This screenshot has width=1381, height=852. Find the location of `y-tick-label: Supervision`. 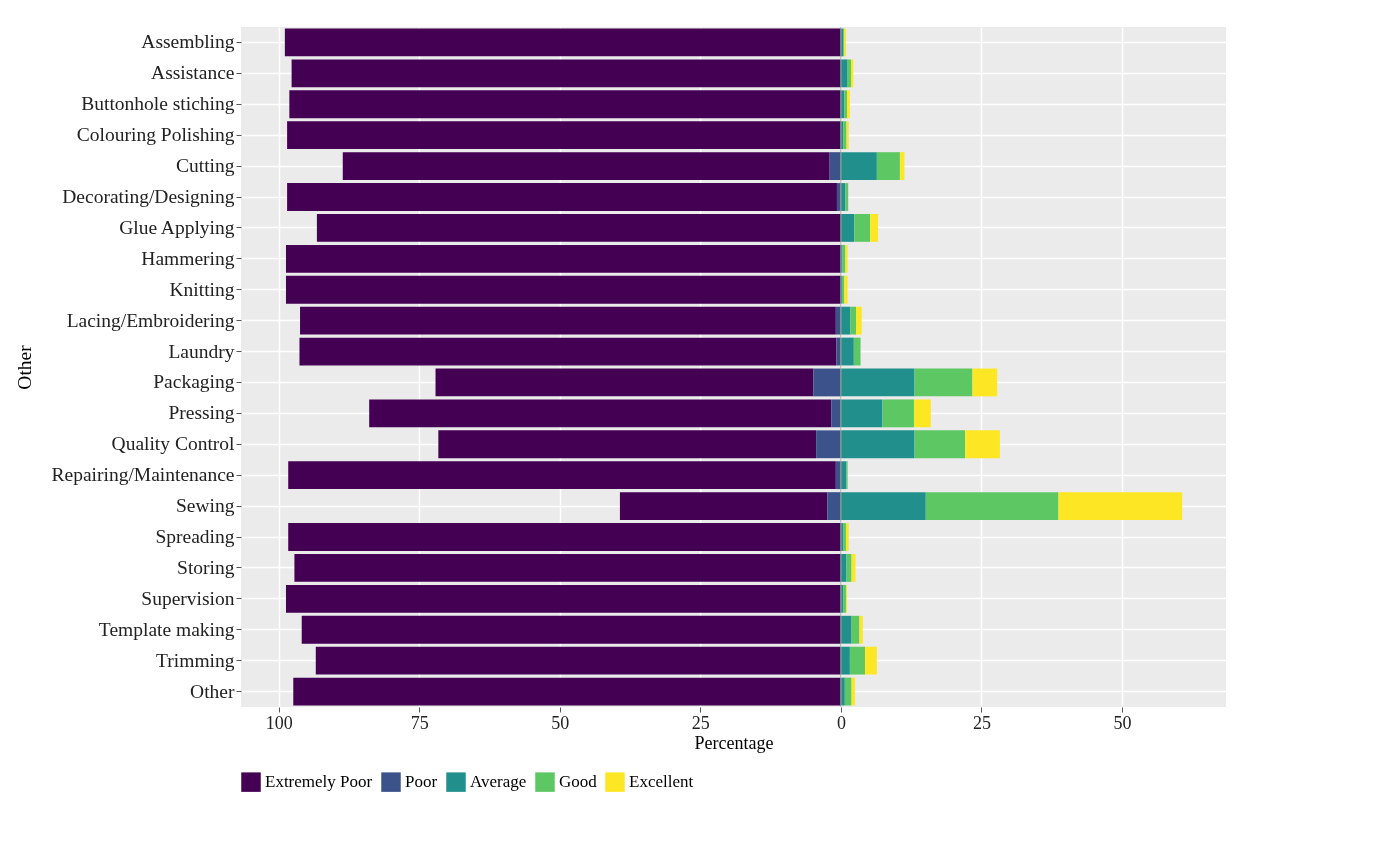

y-tick-label: Supervision is located at coordinates (188, 598).